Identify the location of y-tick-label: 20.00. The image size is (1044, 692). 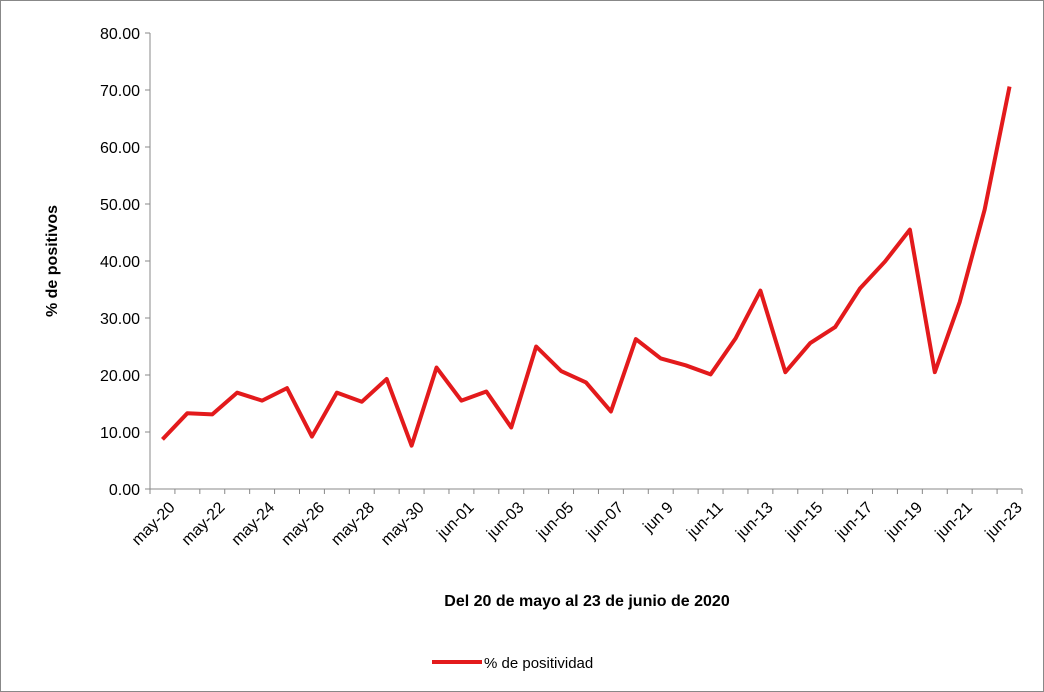
(120, 376).